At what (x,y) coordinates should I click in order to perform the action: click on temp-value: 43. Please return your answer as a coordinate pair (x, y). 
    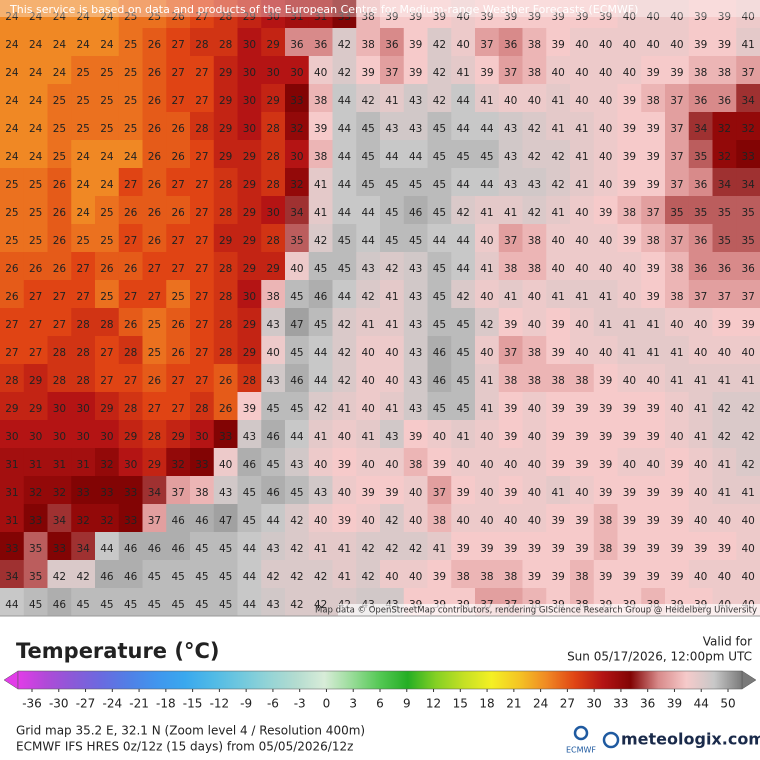
    Looking at the image, I should click on (272, 549).